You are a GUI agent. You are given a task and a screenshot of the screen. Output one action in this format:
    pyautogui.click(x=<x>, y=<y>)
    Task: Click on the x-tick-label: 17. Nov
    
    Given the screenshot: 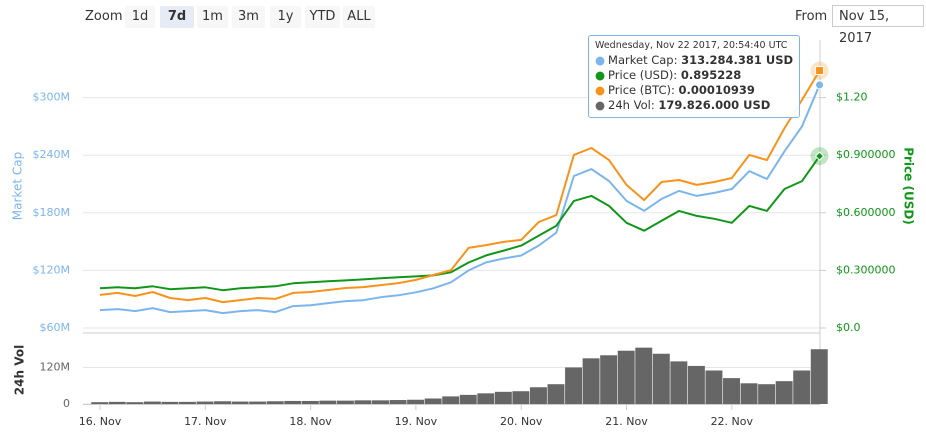 What is the action you would take?
    pyautogui.click(x=205, y=421)
    